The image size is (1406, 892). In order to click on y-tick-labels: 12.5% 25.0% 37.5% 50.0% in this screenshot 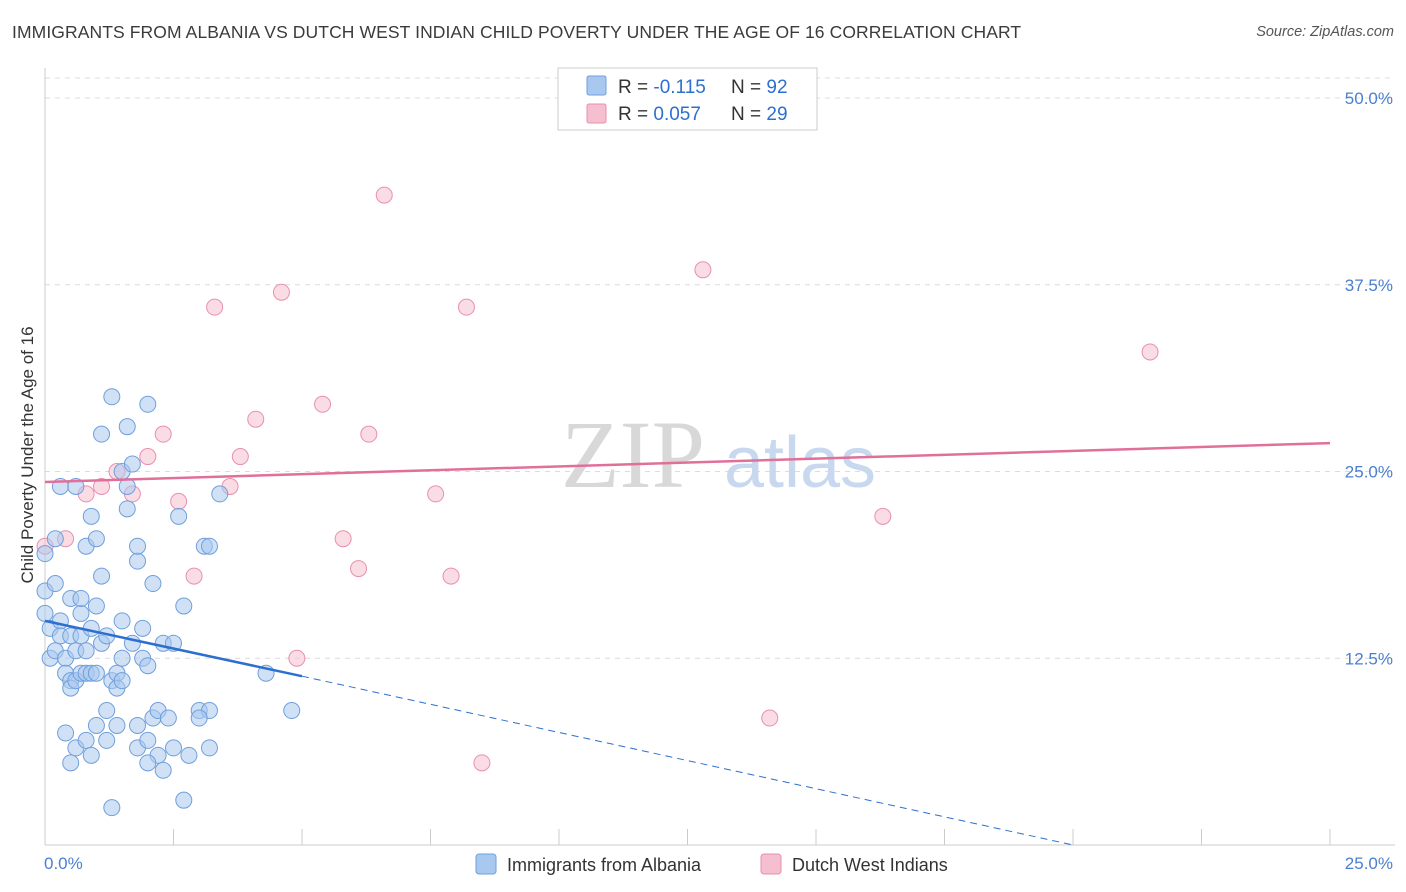, I will do `click(1369, 378)`.